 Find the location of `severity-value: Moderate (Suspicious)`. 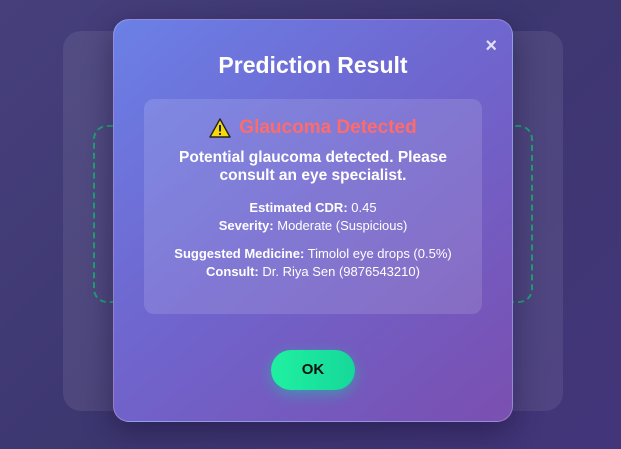

severity-value: Moderate (Suspicious) is located at coordinates (342, 225).